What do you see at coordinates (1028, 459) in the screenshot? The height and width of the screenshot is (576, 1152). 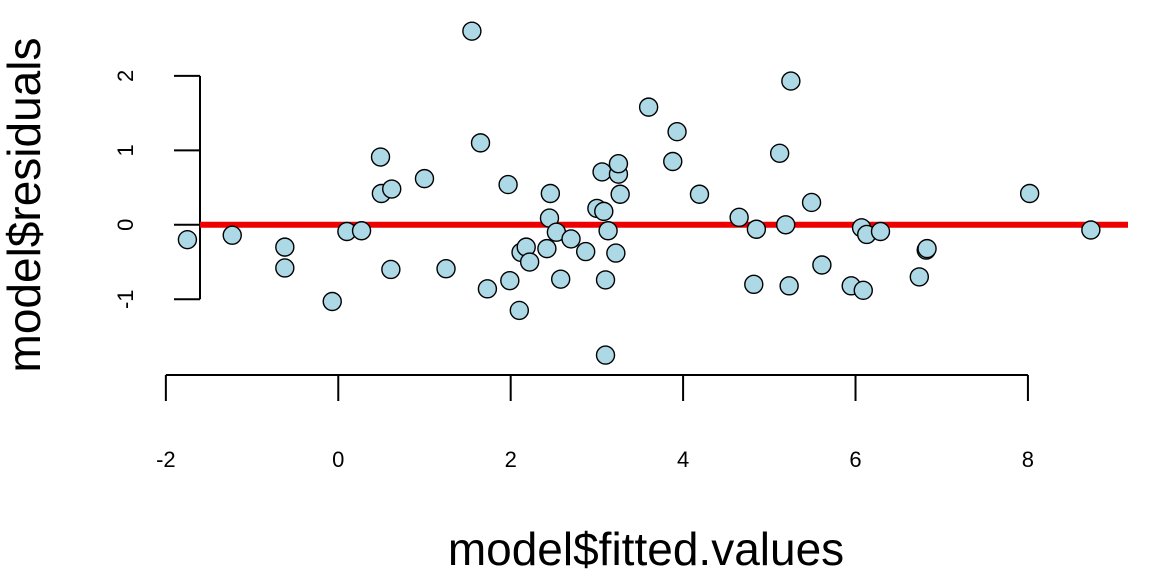 I see `x-tick-label: 8` at bounding box center [1028, 459].